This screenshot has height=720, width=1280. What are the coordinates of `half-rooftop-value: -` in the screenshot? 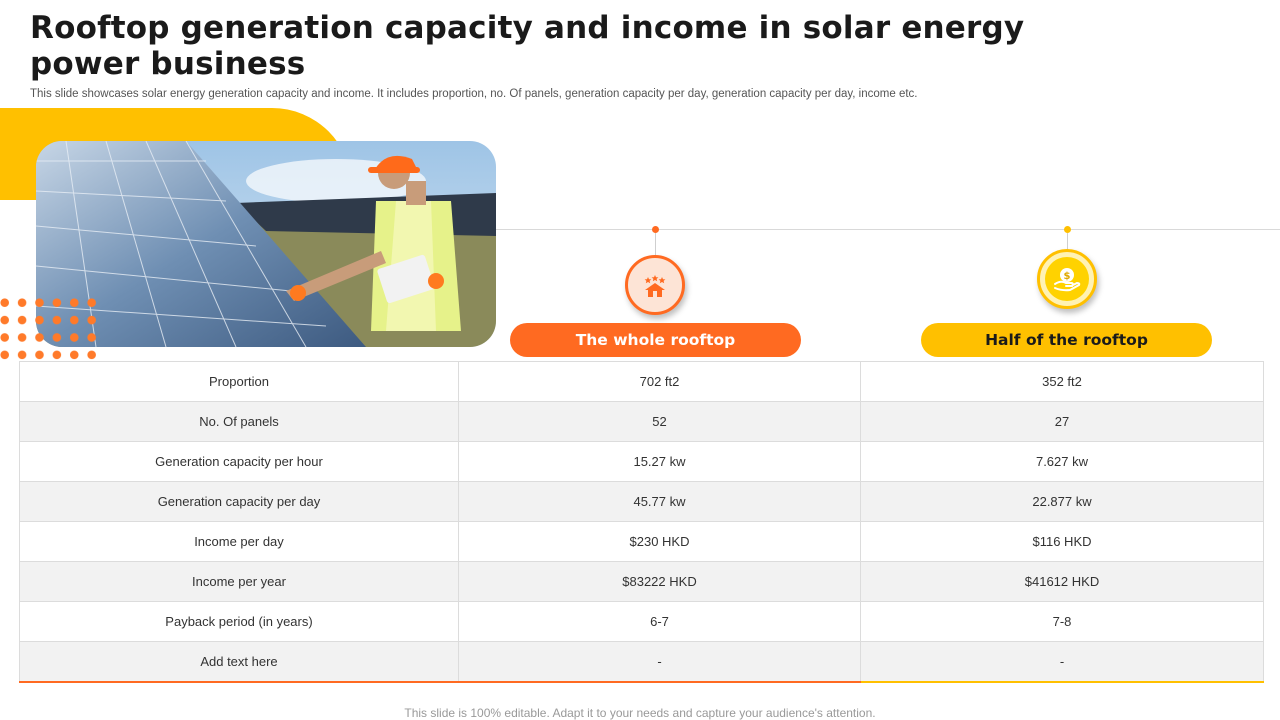 It's located at (1062, 662).